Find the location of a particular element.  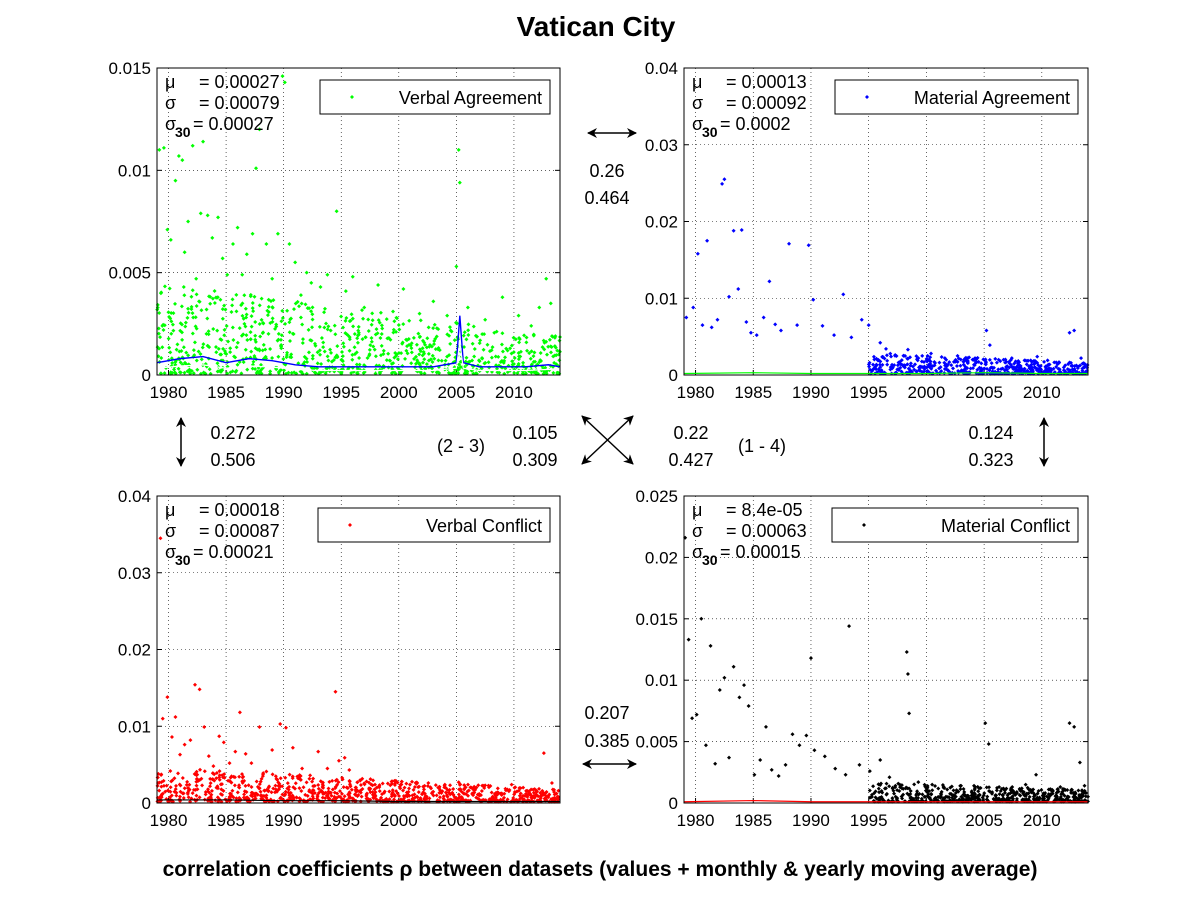

corr-diag-right-label: (1 - 4) is located at coordinates (762, 446).